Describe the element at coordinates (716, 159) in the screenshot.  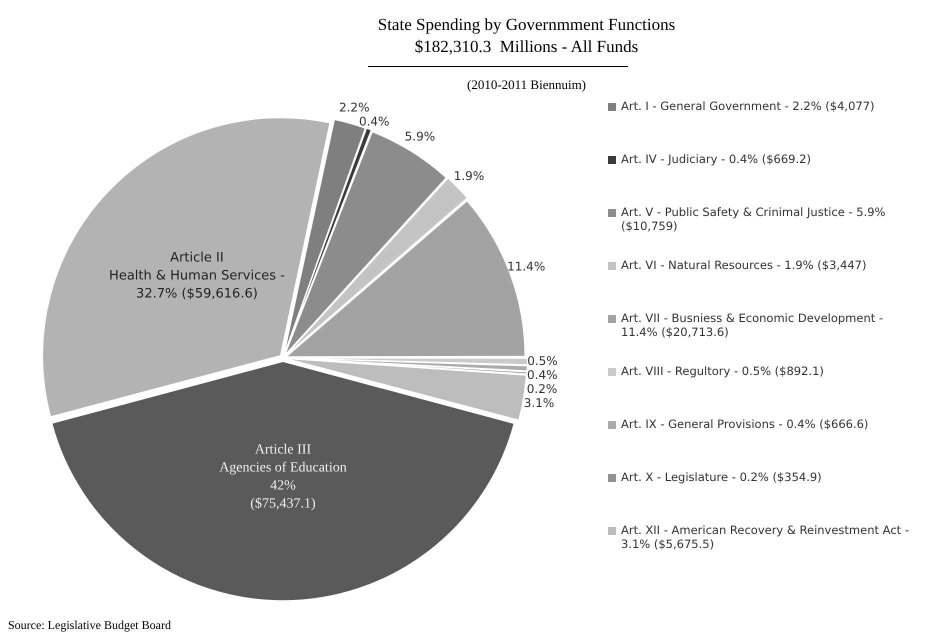
I see `legend-label: Art. IV - Judiciary - 0.4% ($669.2)` at that location.